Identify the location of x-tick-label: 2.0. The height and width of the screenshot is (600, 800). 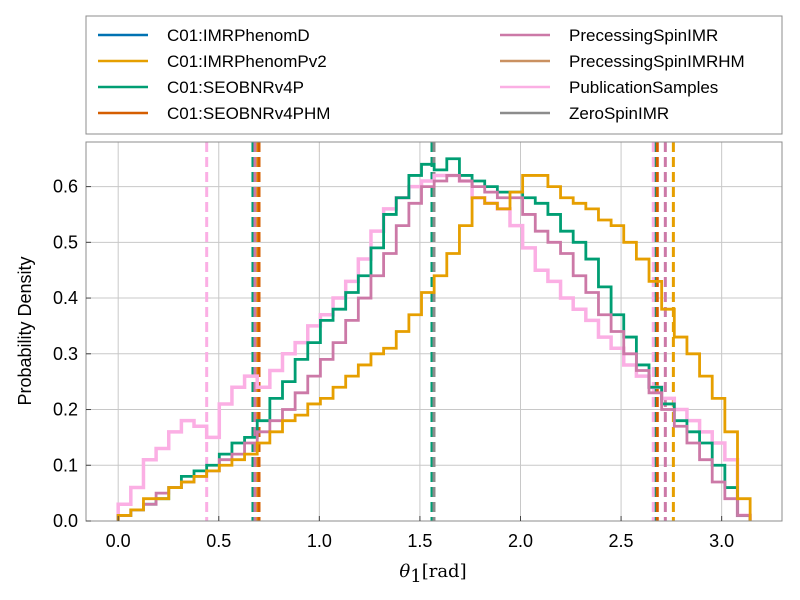
(520, 541).